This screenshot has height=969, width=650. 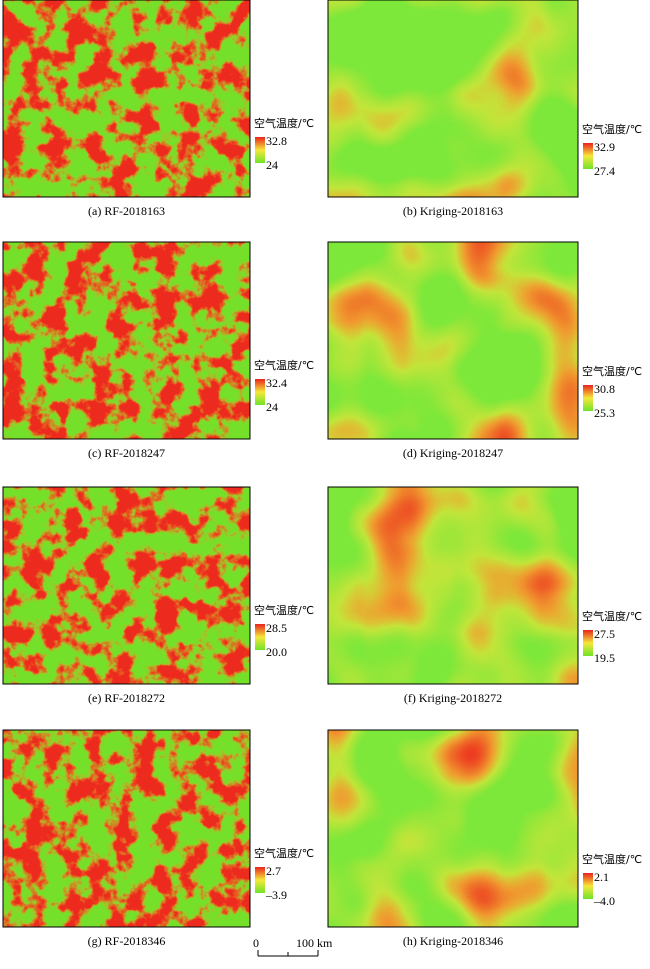 I want to click on map-panel: (b) Kriging-2018163 空气温度/℃ 32.9 27.4, so click(x=484, y=109).